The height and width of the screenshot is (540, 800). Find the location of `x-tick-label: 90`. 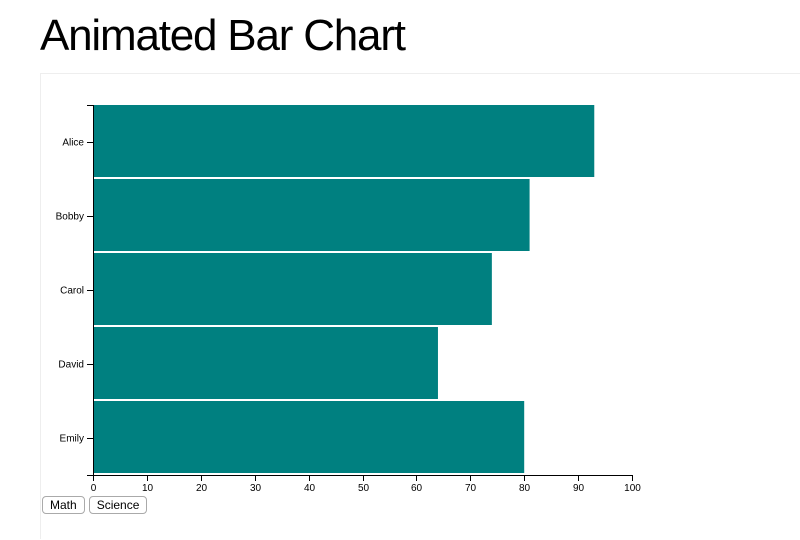

x-tick-label: 90 is located at coordinates (579, 488).